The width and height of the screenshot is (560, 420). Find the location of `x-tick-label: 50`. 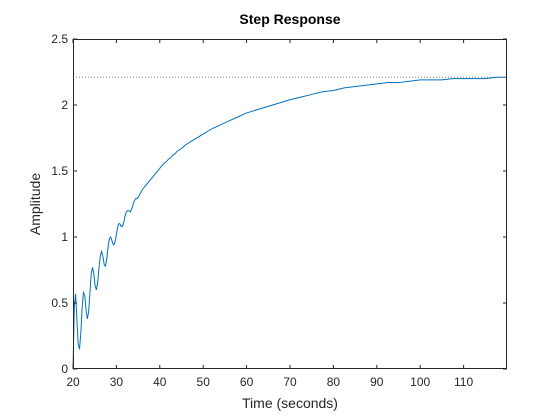

x-tick-label: 50 is located at coordinates (204, 382).